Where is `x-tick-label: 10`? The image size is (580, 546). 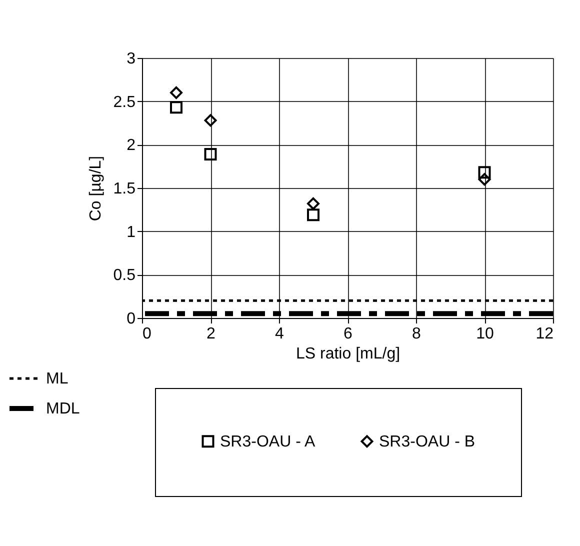
x-tick-label: 10 is located at coordinates (485, 334).